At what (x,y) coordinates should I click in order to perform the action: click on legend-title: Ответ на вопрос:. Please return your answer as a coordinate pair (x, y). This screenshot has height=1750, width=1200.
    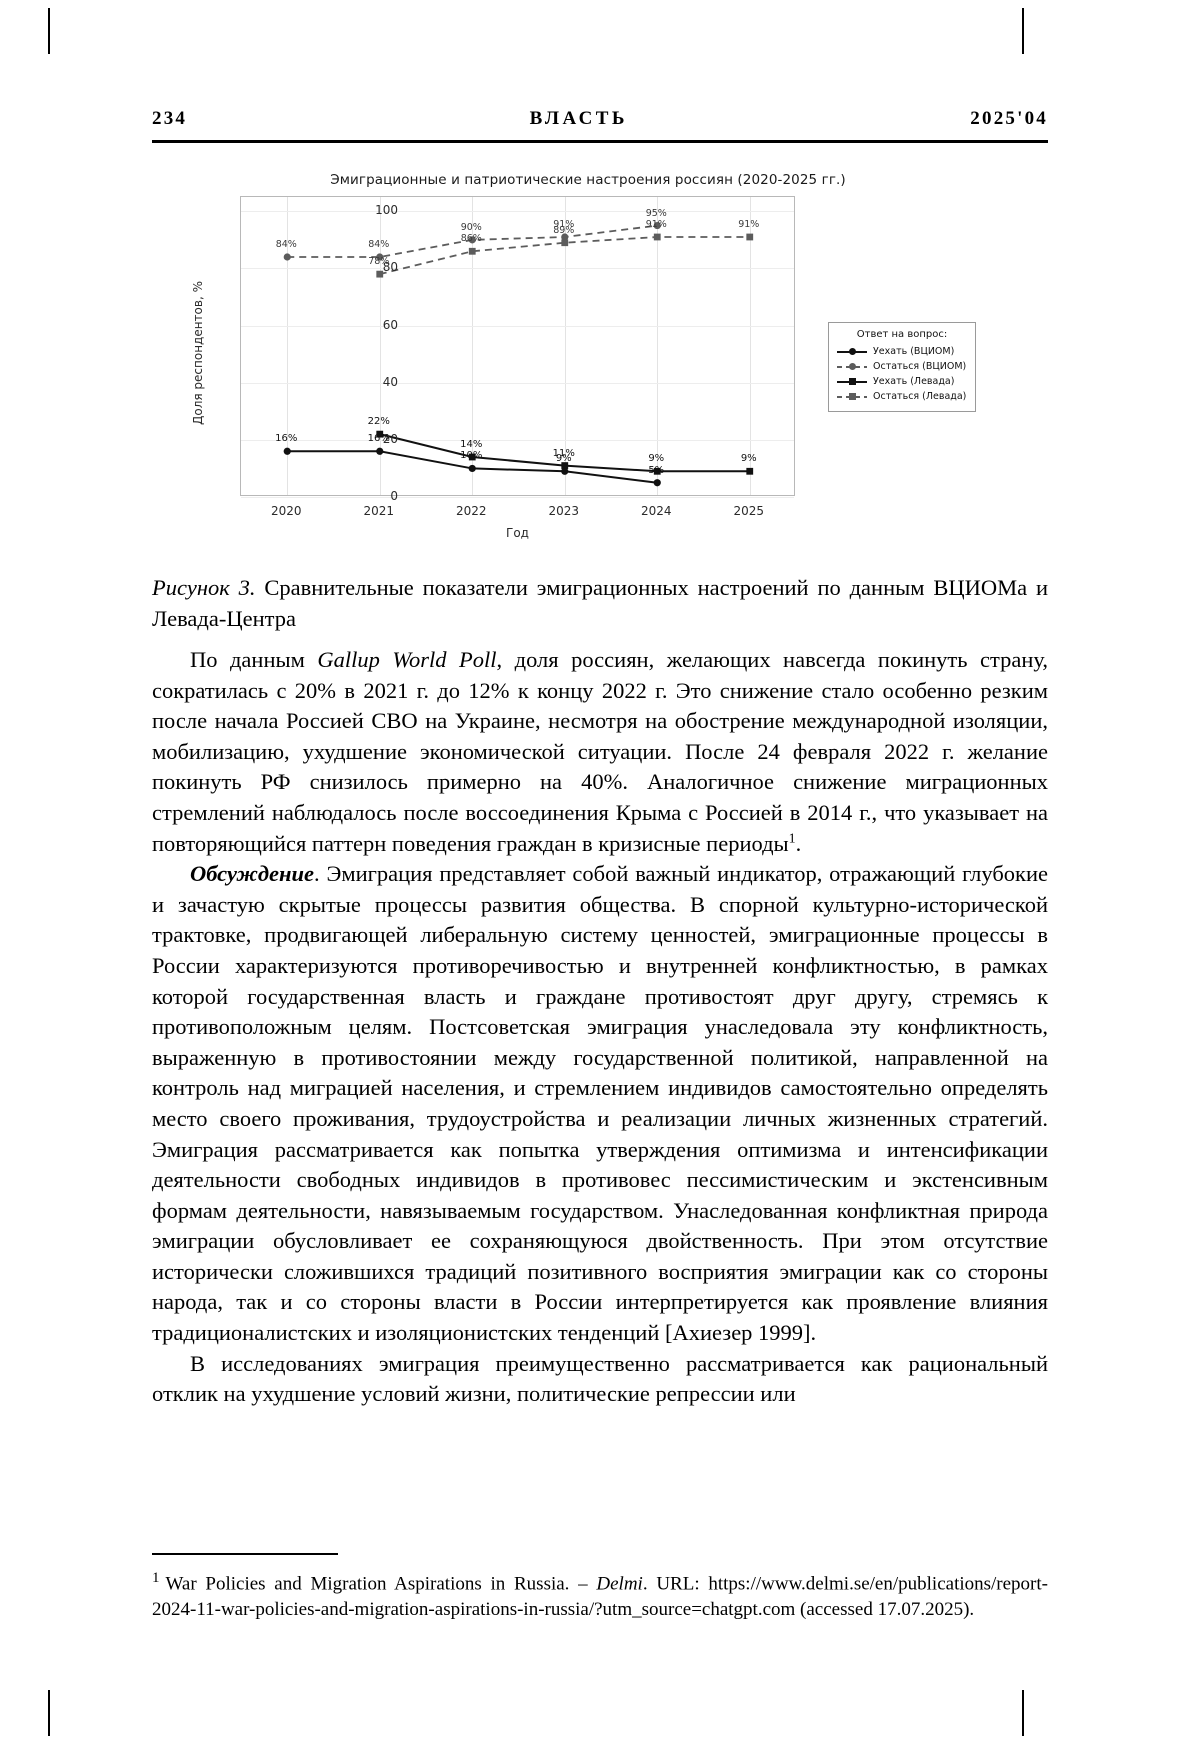
    Looking at the image, I should click on (902, 334).